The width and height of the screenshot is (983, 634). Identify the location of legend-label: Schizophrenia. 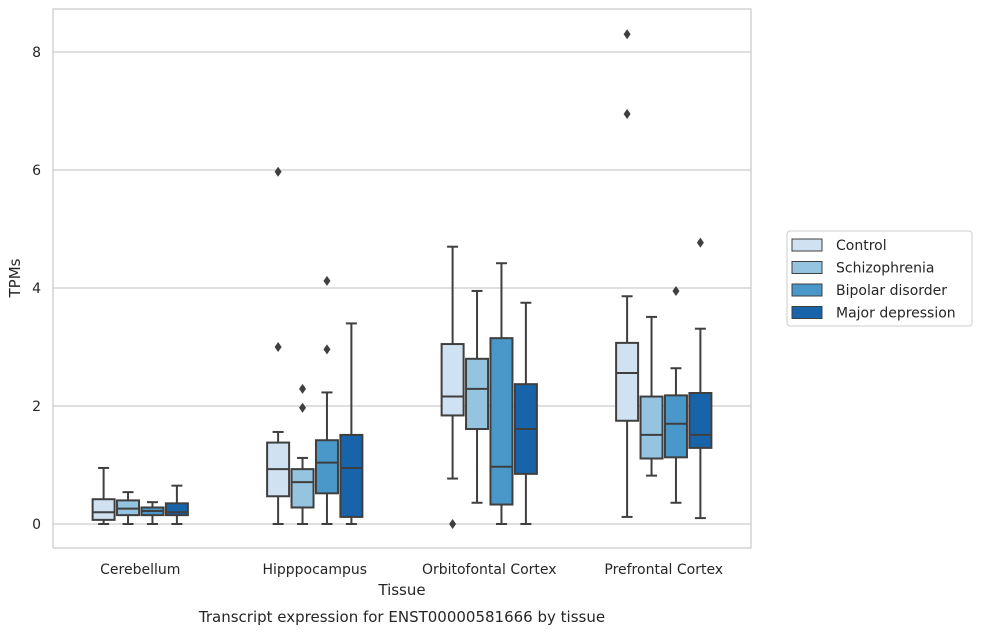
(885, 269).